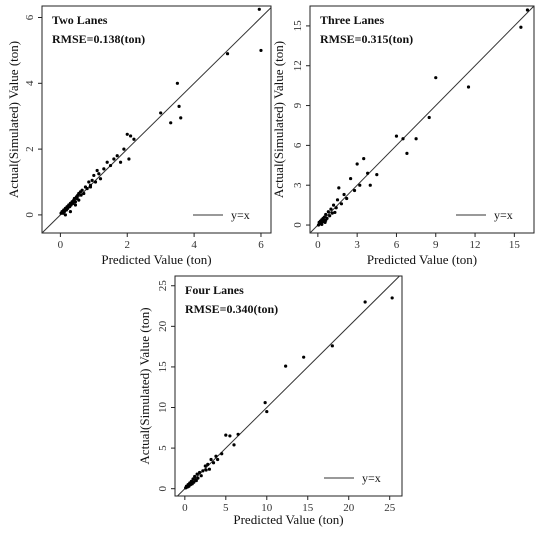  What do you see at coordinates (226, 508) in the screenshot?
I see `x-tick-label: 5` at bounding box center [226, 508].